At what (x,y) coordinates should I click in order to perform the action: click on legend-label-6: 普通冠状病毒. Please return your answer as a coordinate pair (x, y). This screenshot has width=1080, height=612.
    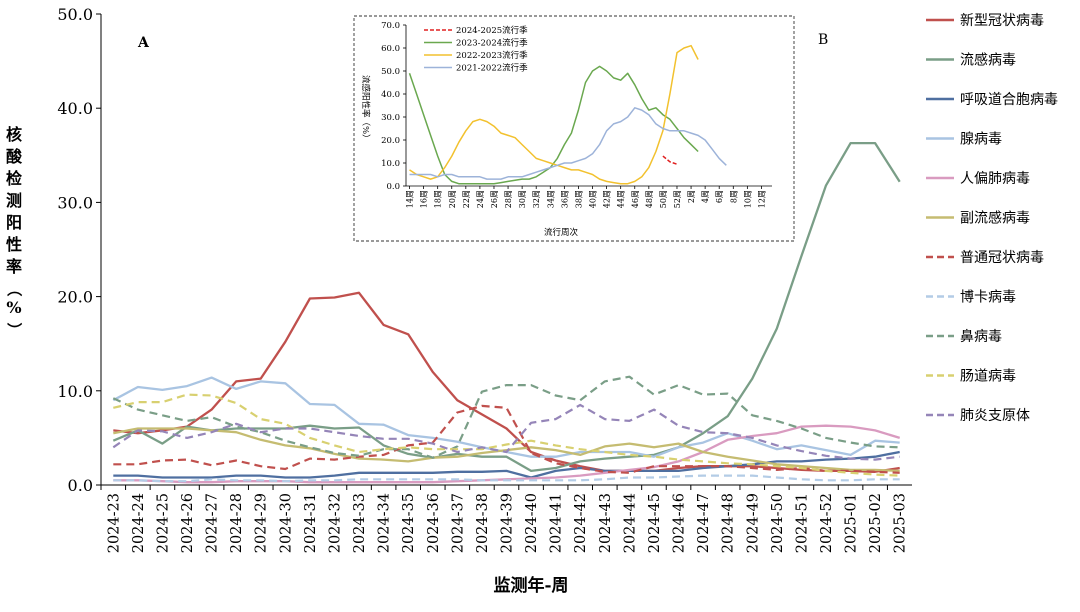
    Looking at the image, I should click on (1002, 258).